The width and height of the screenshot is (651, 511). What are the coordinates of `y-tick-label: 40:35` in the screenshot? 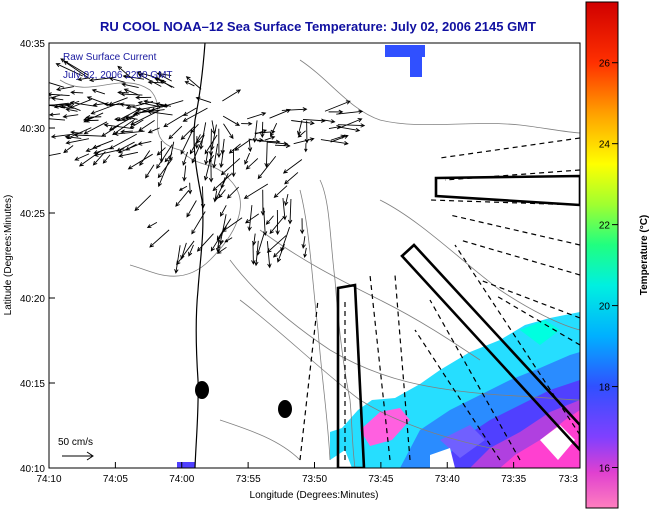 It's located at (32, 44).